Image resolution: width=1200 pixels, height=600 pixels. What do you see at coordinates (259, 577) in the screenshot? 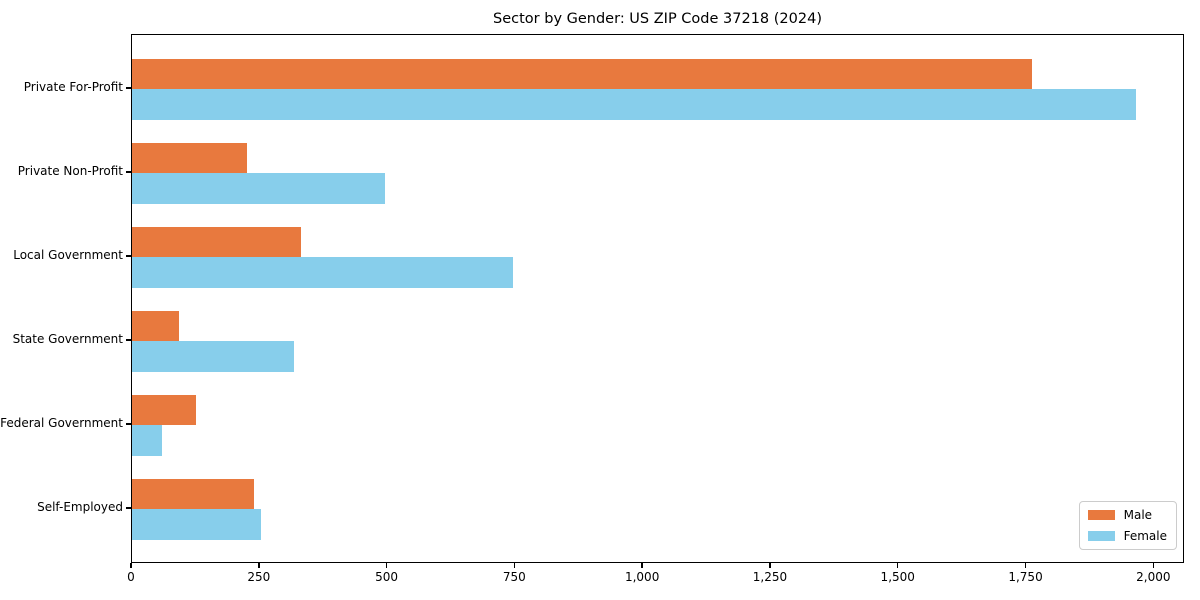
I see `x-axis-label: 250` at bounding box center [259, 577].